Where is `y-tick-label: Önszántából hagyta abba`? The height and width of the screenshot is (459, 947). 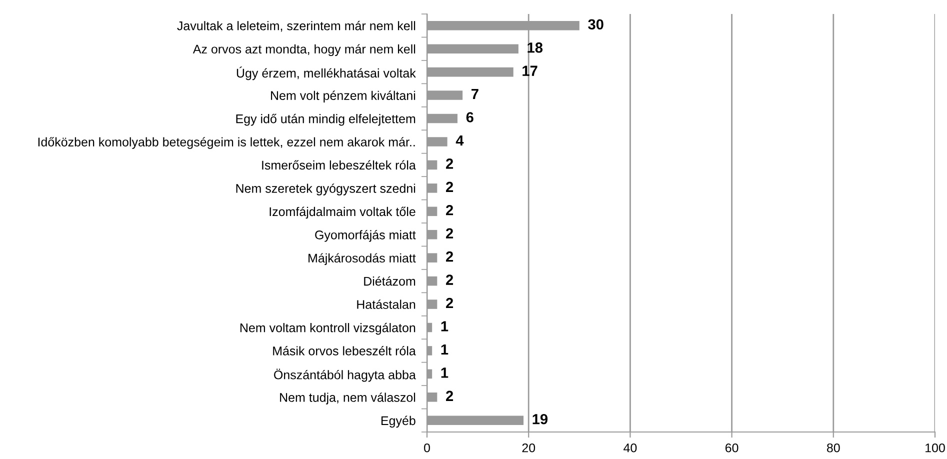
y-tick-label: Önszántából hagyta abba is located at coordinates (345, 375).